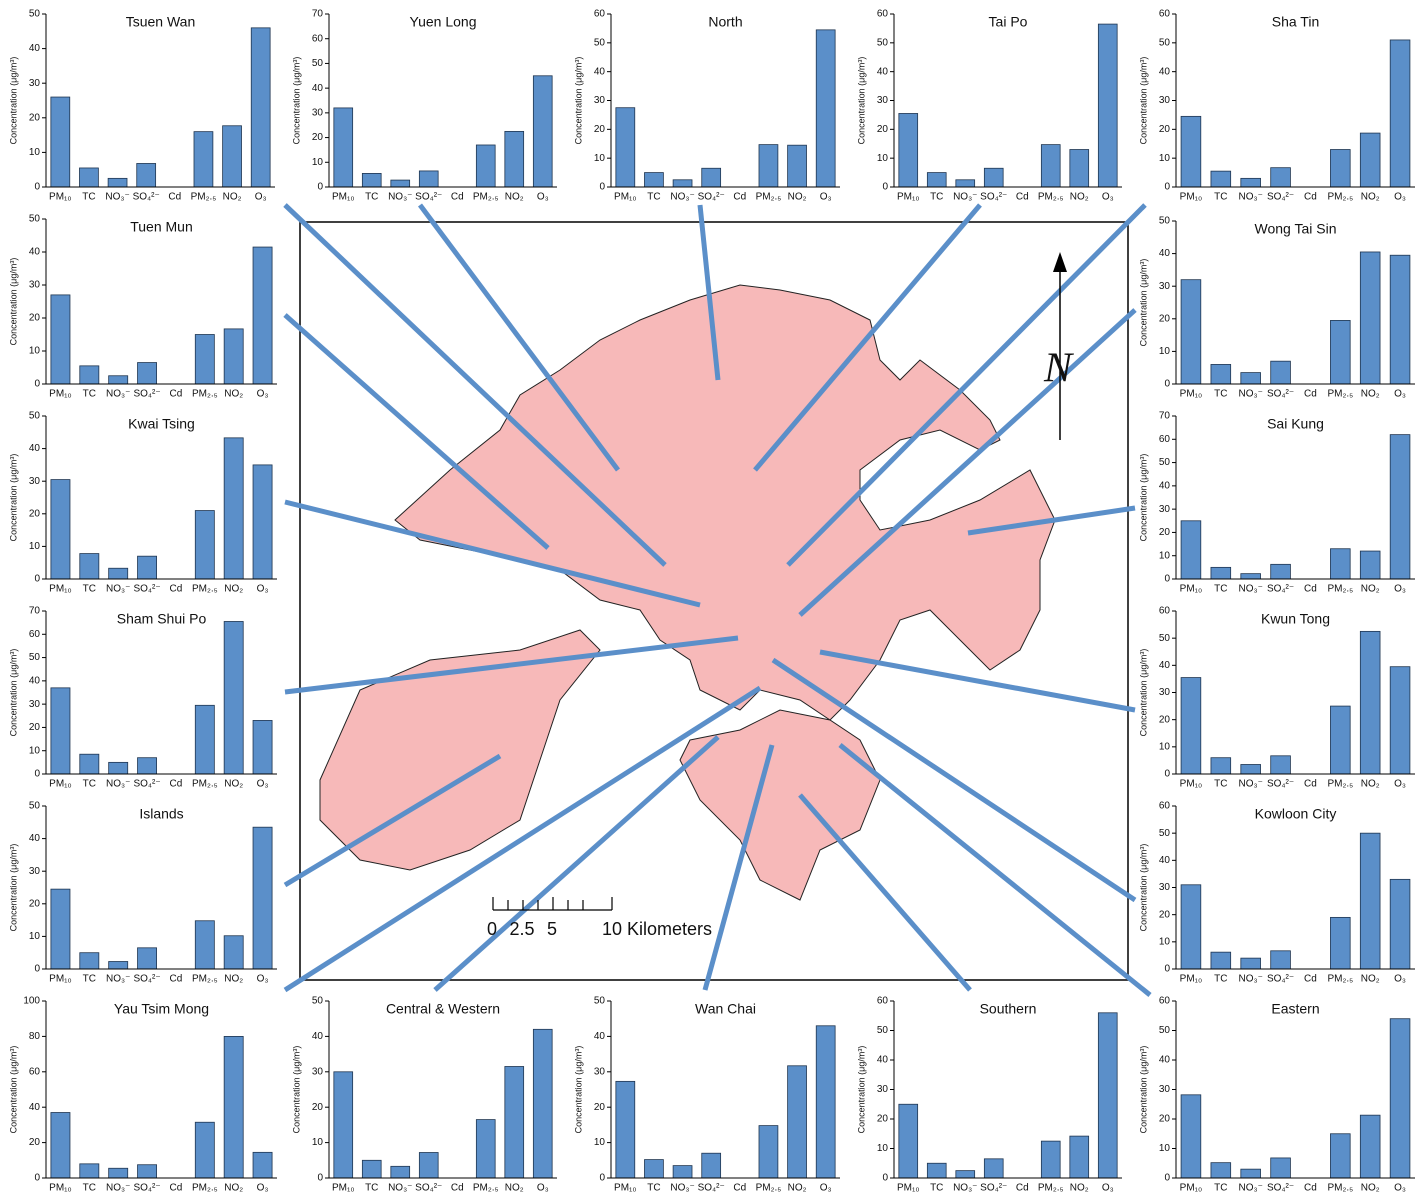 This screenshot has height=1201, width=1423. Describe the element at coordinates (492, 929) in the screenshot. I see `scale-label: 0` at that location.